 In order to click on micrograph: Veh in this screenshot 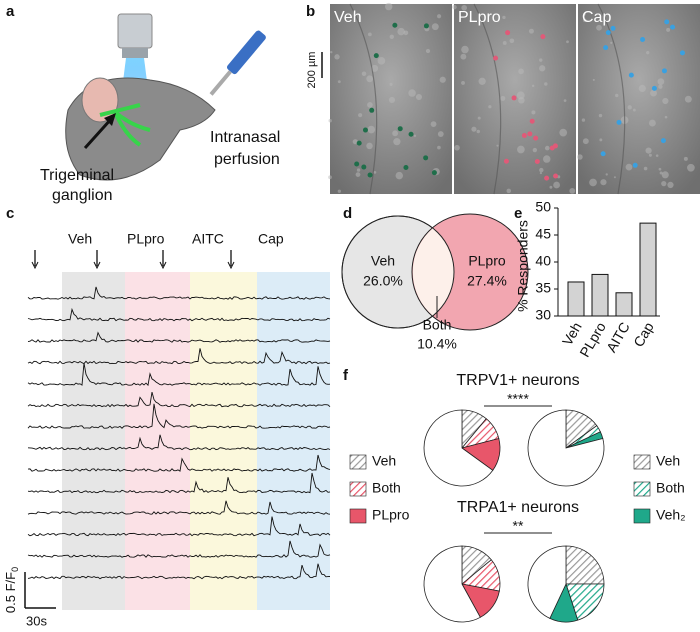, I will do `click(390, 98)`.